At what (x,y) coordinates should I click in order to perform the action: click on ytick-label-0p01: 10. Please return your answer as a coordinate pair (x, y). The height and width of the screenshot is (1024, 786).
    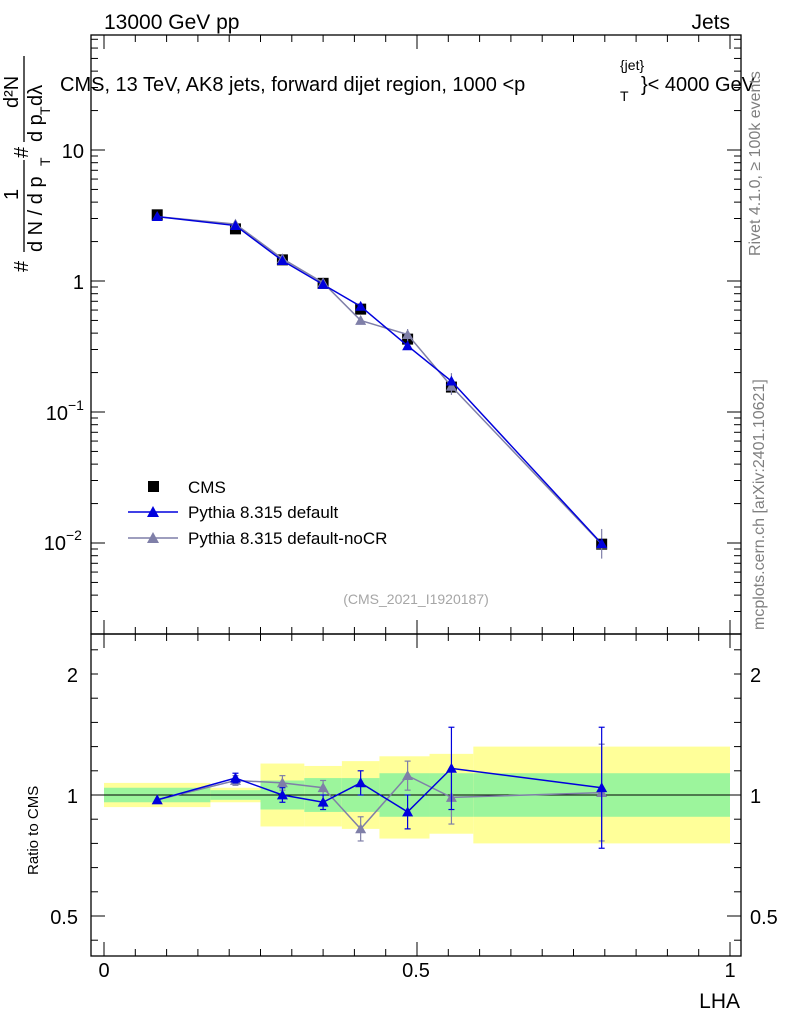
    Looking at the image, I should click on (55, 544).